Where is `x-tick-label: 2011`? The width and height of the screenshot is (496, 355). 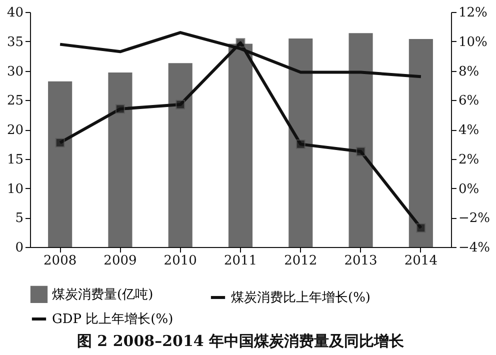
x-tick-label: 2011 is located at coordinates (241, 261).